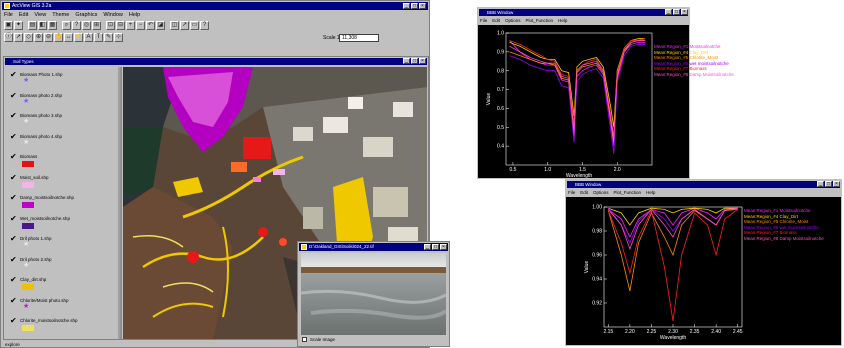  I want to click on layout-icon: ▭, so click(194, 25).